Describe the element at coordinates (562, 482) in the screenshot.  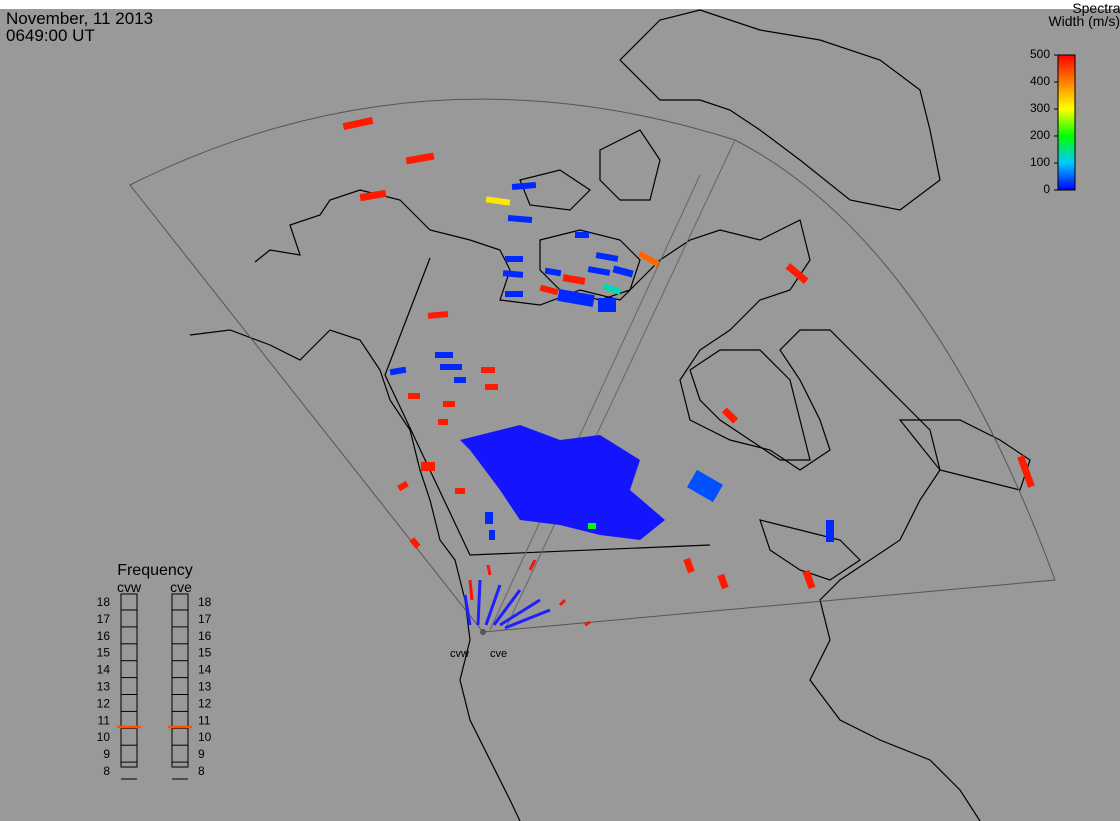
I see `echo-region` at that location.